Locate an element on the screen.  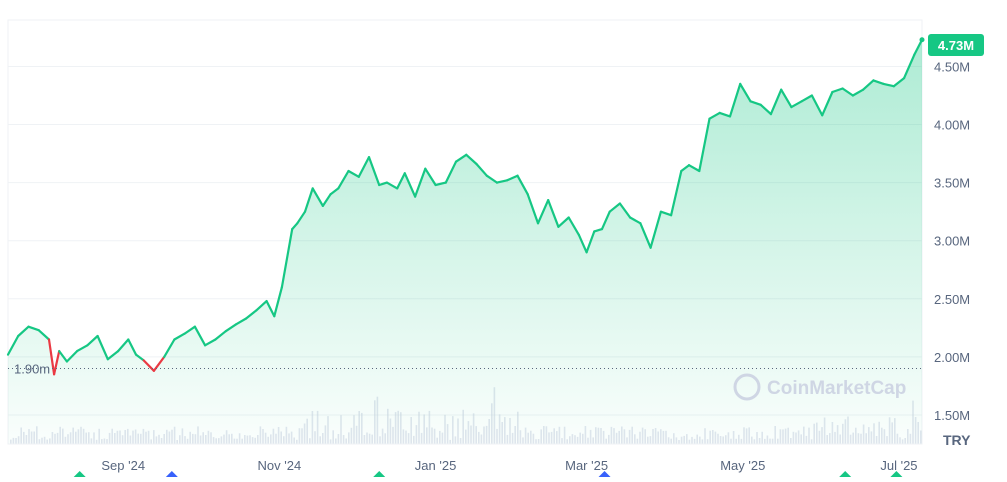
watermark-text: CoinMarketCap is located at coordinates (836, 388).